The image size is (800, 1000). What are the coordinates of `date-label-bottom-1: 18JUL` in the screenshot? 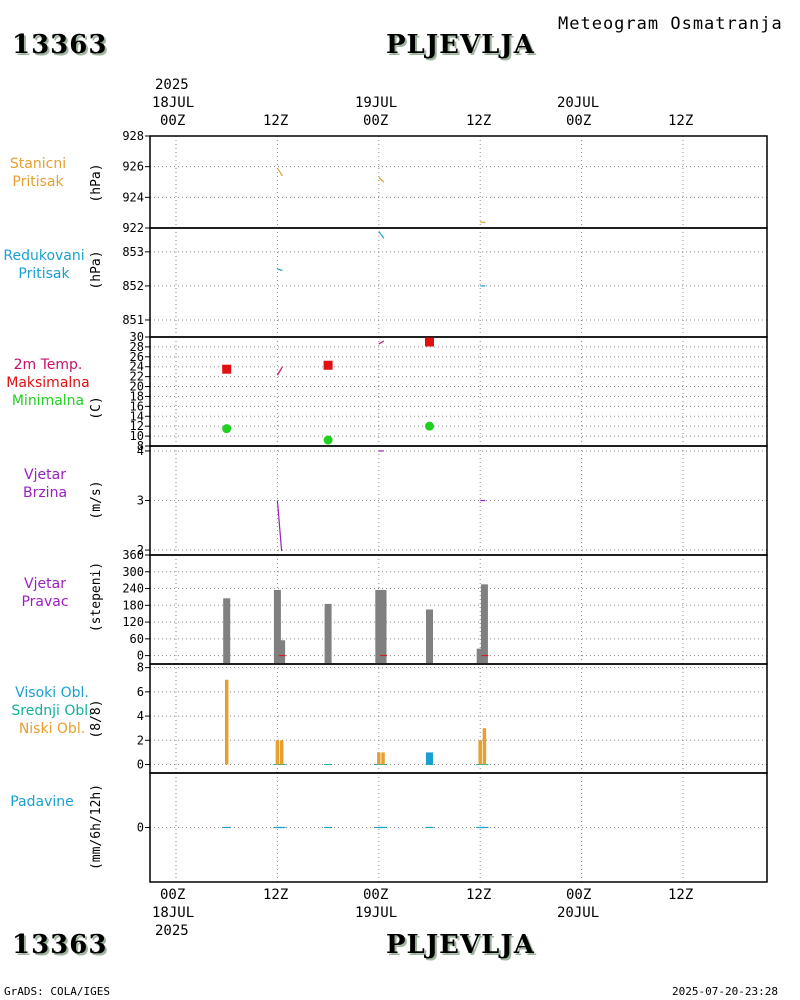 It's located at (173, 913).